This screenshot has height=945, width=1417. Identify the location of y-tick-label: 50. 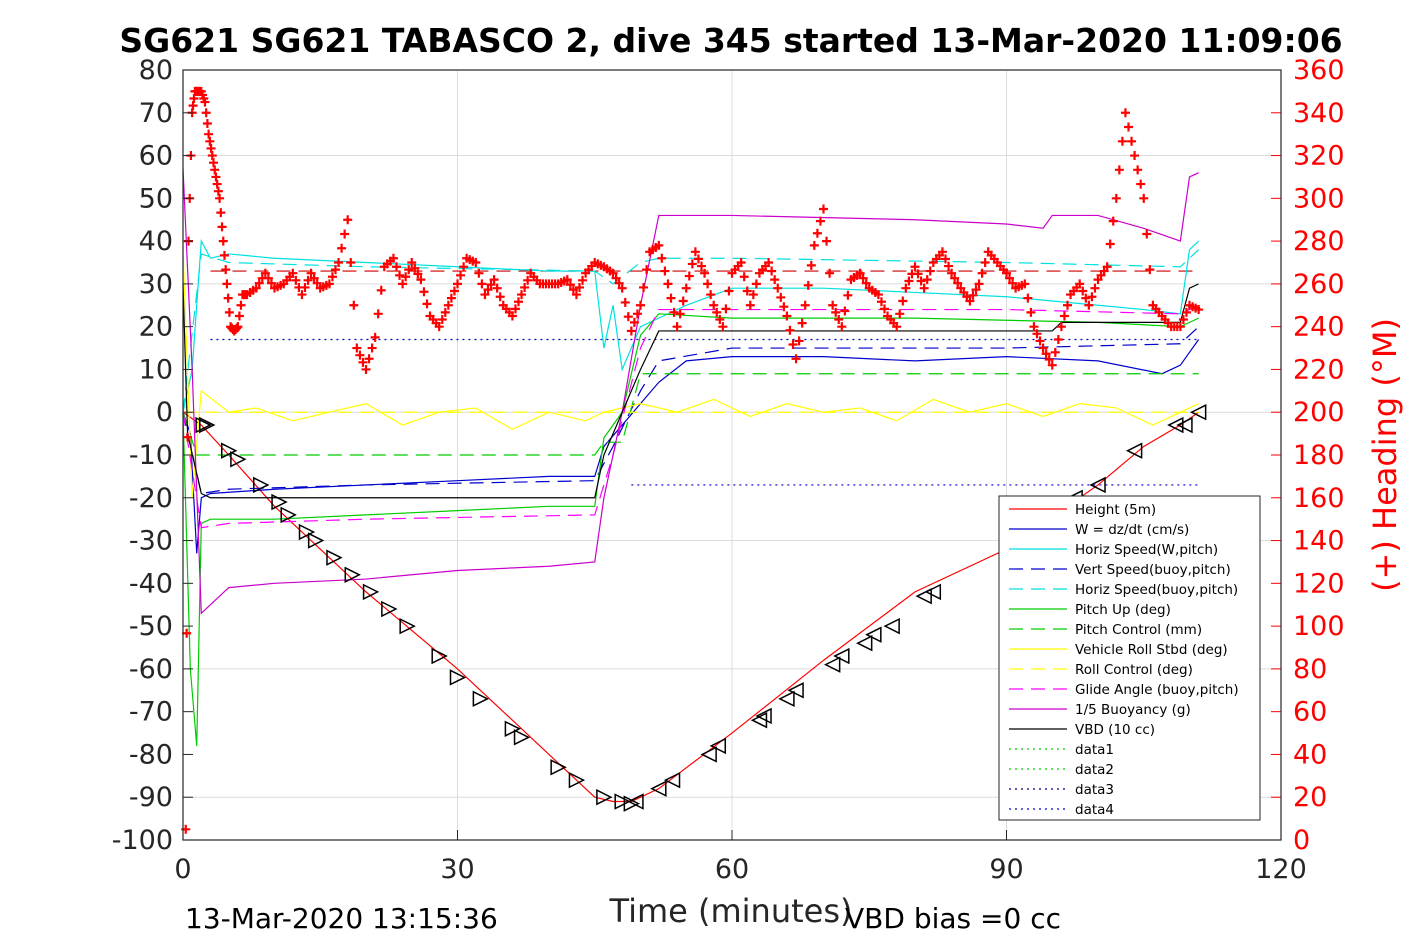
(156, 198).